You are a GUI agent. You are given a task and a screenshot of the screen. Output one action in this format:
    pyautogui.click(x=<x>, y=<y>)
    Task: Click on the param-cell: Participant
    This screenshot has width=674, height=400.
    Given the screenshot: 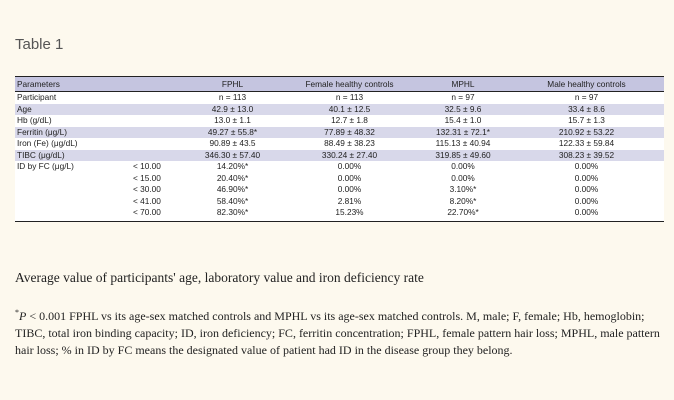 What is the action you would take?
    pyautogui.click(x=37, y=97)
    